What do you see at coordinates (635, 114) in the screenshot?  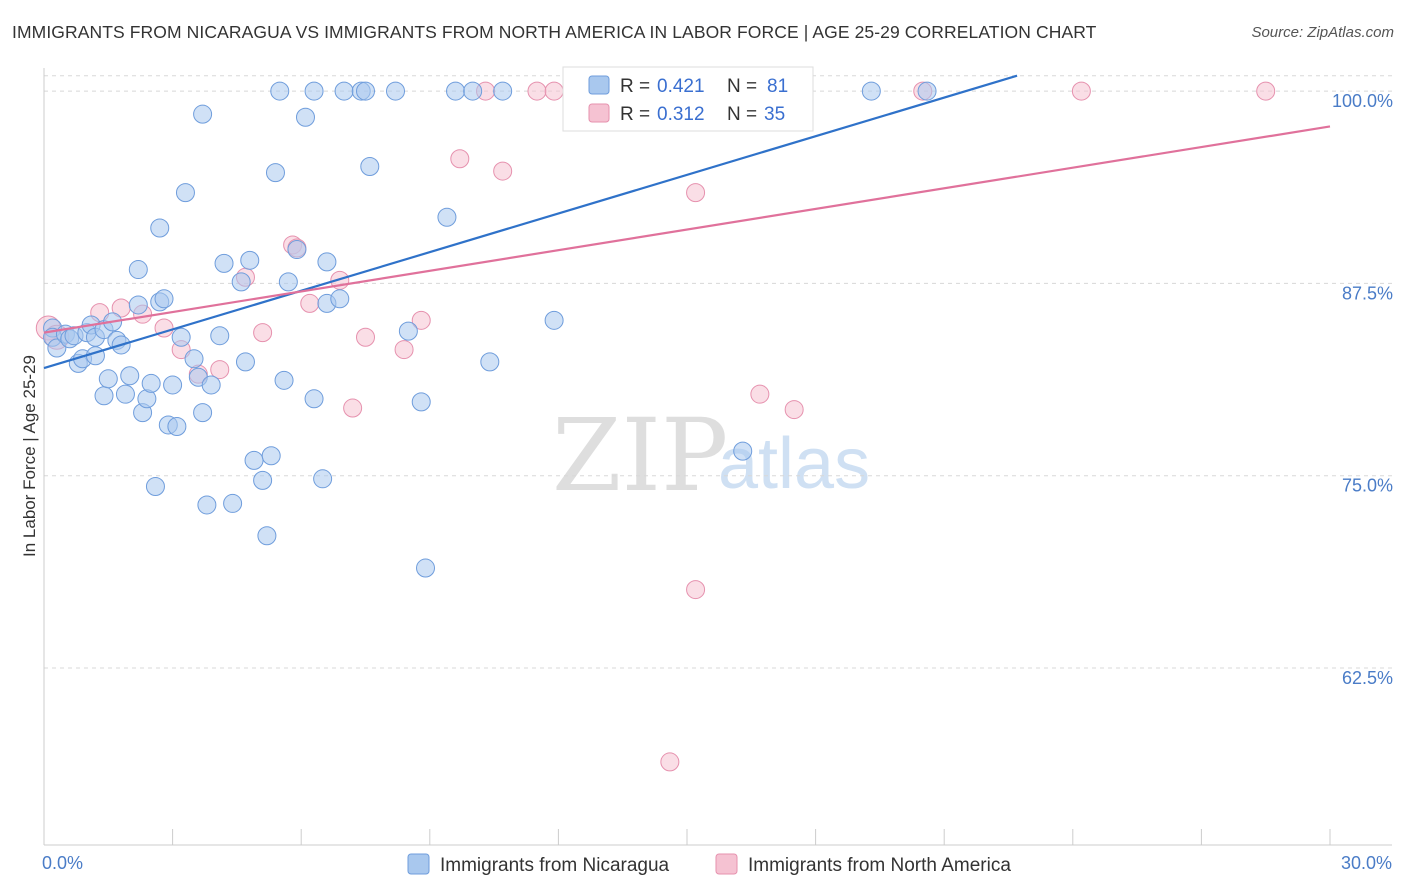 I see `legend-r-label-2: R =` at bounding box center [635, 114].